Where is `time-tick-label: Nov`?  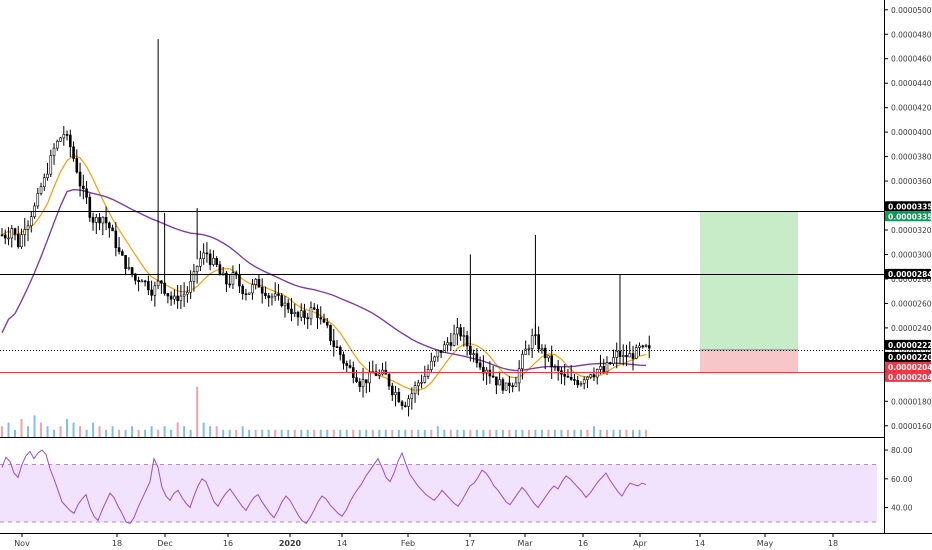
time-tick-label: Nov is located at coordinates (22, 543).